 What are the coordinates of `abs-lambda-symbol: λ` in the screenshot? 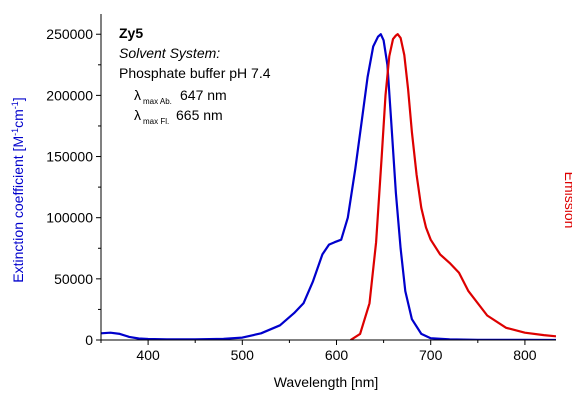 It's located at (137, 95).